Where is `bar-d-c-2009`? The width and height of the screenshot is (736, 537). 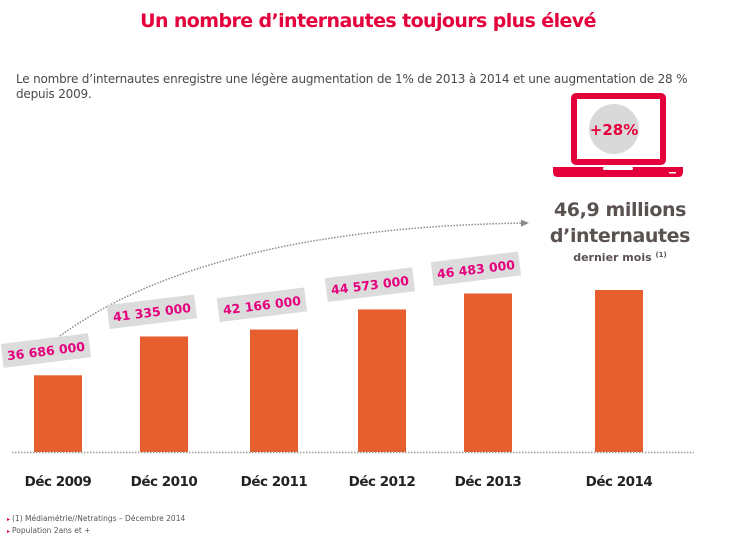 bar-d-c-2009 is located at coordinates (58, 413).